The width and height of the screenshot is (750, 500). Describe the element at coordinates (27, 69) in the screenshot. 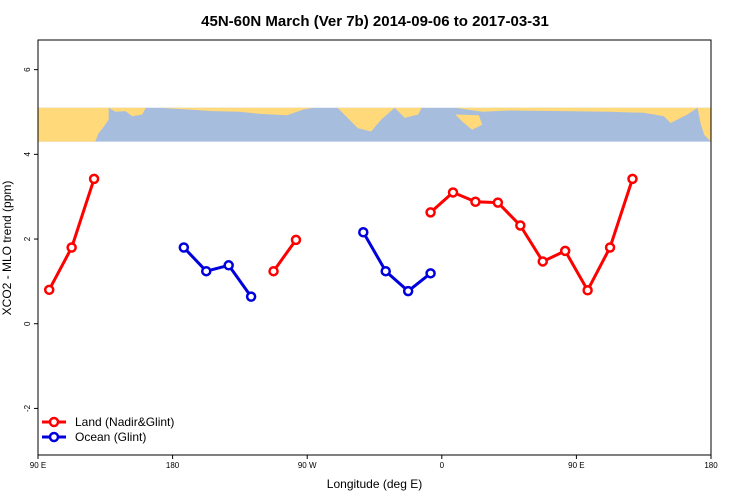

I see `y-tick-label: 6` at that location.